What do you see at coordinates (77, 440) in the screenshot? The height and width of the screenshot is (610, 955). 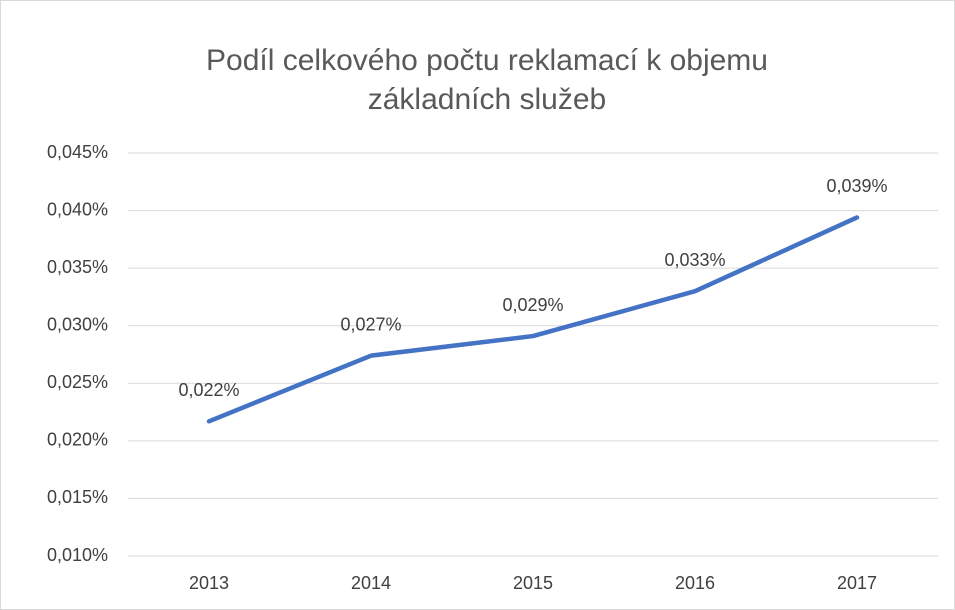 I see `y-tick-label: 0,020%` at bounding box center [77, 440].